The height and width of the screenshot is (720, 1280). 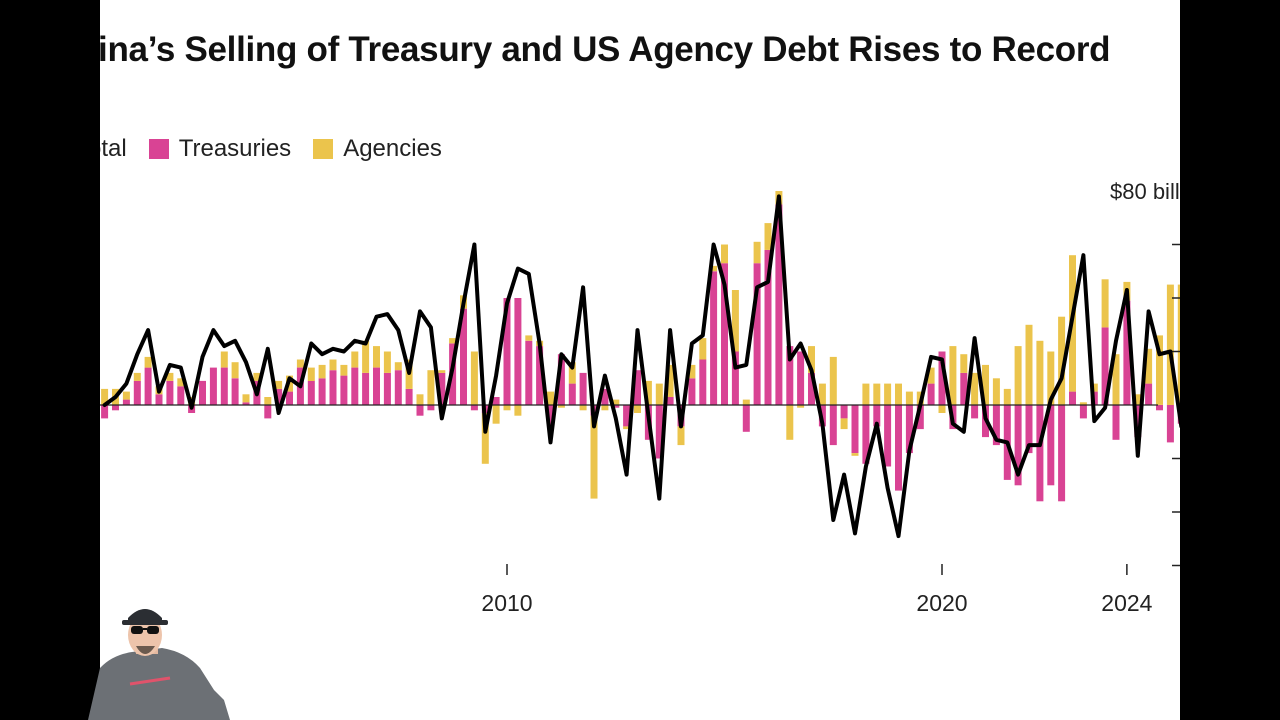 What do you see at coordinates (235, 148) in the screenshot?
I see `legend-label-treasuries: Treasuries` at bounding box center [235, 148].